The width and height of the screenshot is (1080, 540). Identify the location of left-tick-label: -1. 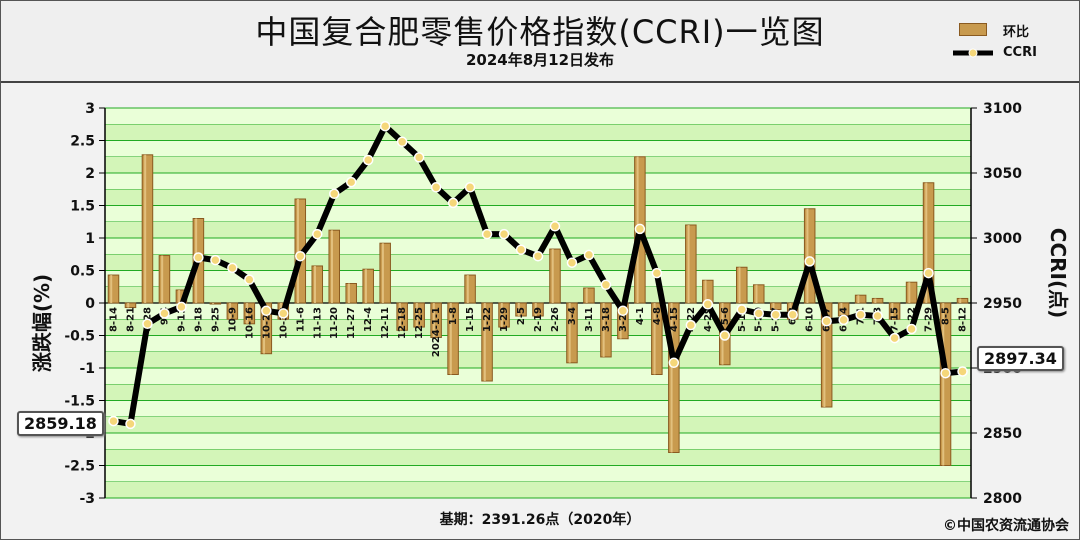
(87, 369).